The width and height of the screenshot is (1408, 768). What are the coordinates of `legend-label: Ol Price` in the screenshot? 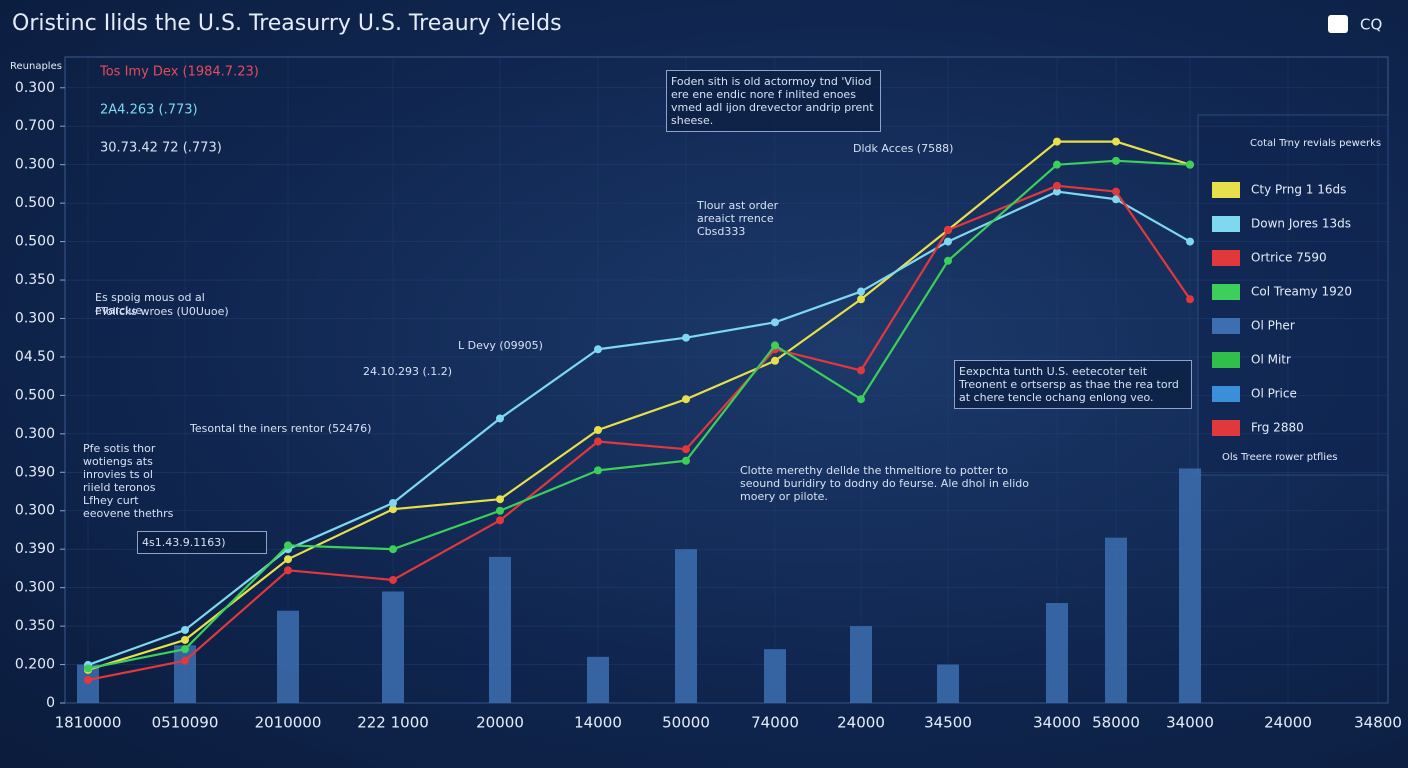 It's located at (1274, 394).